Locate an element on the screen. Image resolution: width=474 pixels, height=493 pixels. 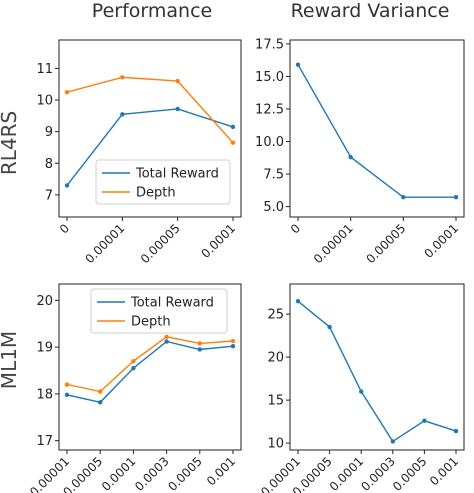
y-tick-label: 7.5 is located at coordinates (273, 175).